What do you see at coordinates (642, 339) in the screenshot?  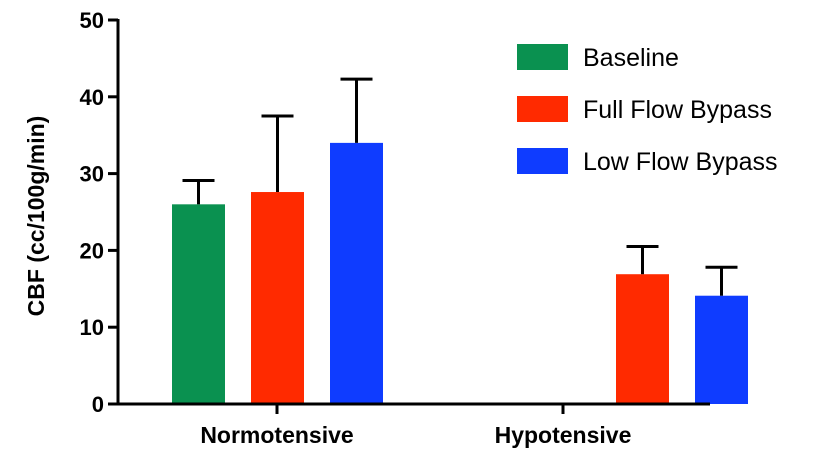 I see `bar-hypotensive-full-flow-bypass` at bounding box center [642, 339].